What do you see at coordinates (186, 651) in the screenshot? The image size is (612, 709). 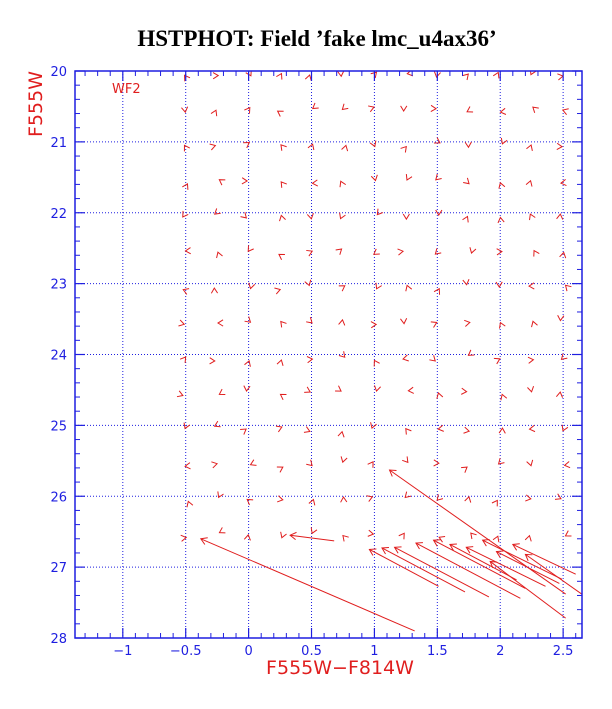 I see `x-tick-label: −0.5` at bounding box center [186, 651].